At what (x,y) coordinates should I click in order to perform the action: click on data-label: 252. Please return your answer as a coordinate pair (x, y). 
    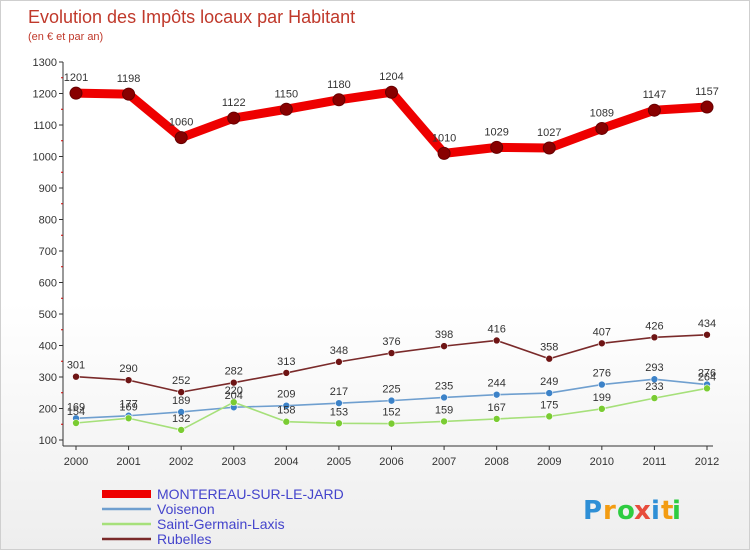
    Looking at the image, I should click on (181, 381).